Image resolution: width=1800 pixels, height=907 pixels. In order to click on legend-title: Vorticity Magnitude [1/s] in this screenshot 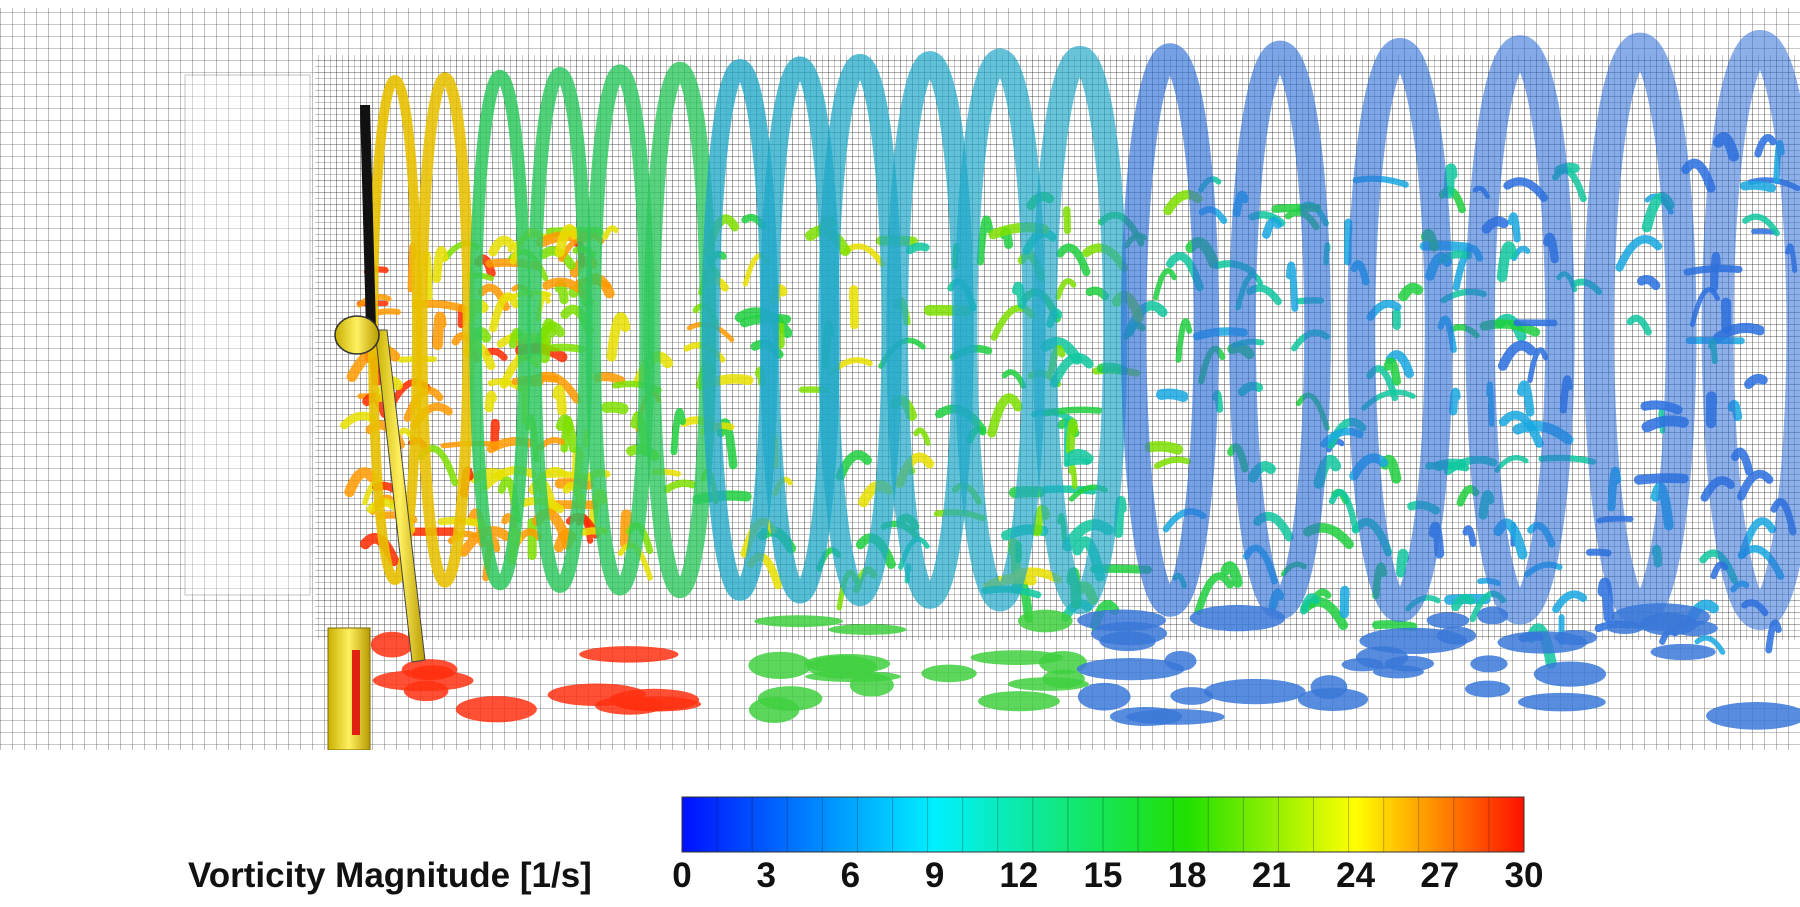, I will do `click(390, 875)`.